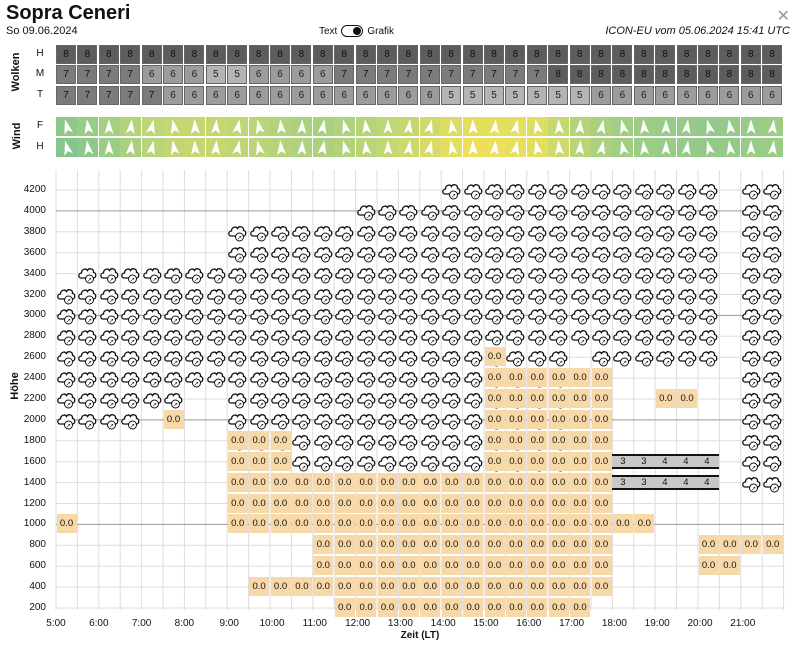 This screenshot has height=649, width=800. What do you see at coordinates (108, 95) in the screenshot?
I see `cloud-cell: 7` at bounding box center [108, 95].